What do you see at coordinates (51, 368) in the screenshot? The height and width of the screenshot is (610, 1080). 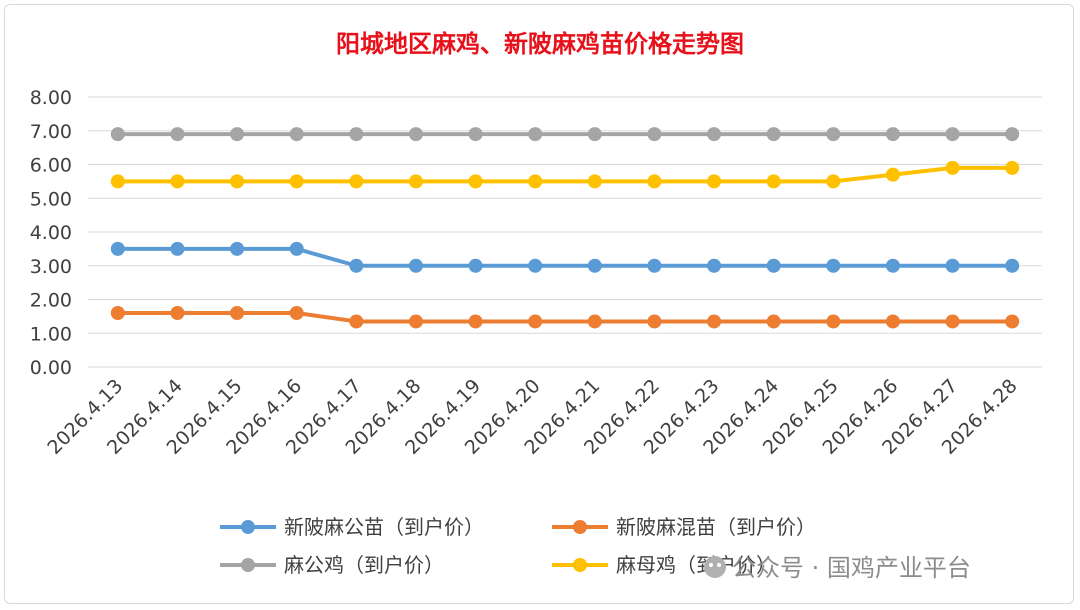 I see `y-tick-label: 0.00` at bounding box center [51, 368].